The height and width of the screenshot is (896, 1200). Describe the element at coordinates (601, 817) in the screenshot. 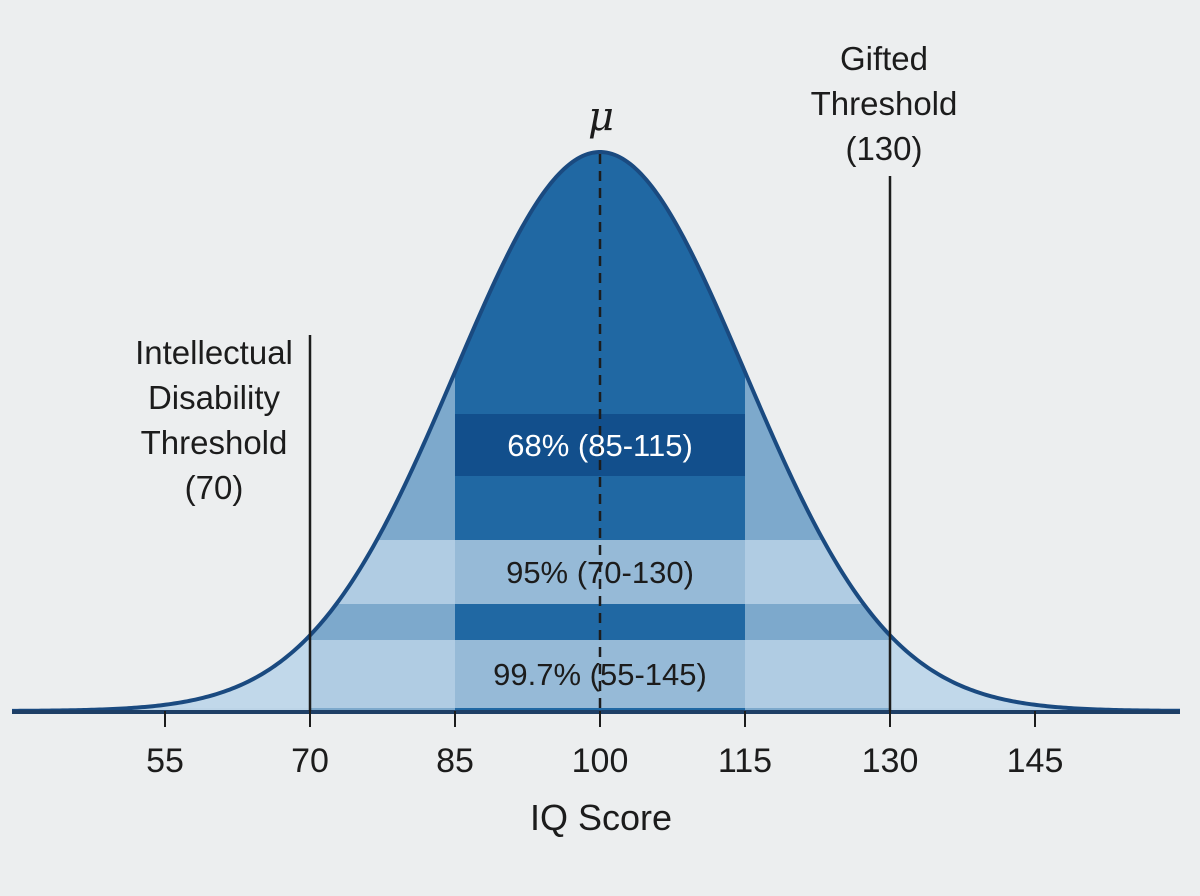

I see `x-axis-title: IQ Score` at that location.